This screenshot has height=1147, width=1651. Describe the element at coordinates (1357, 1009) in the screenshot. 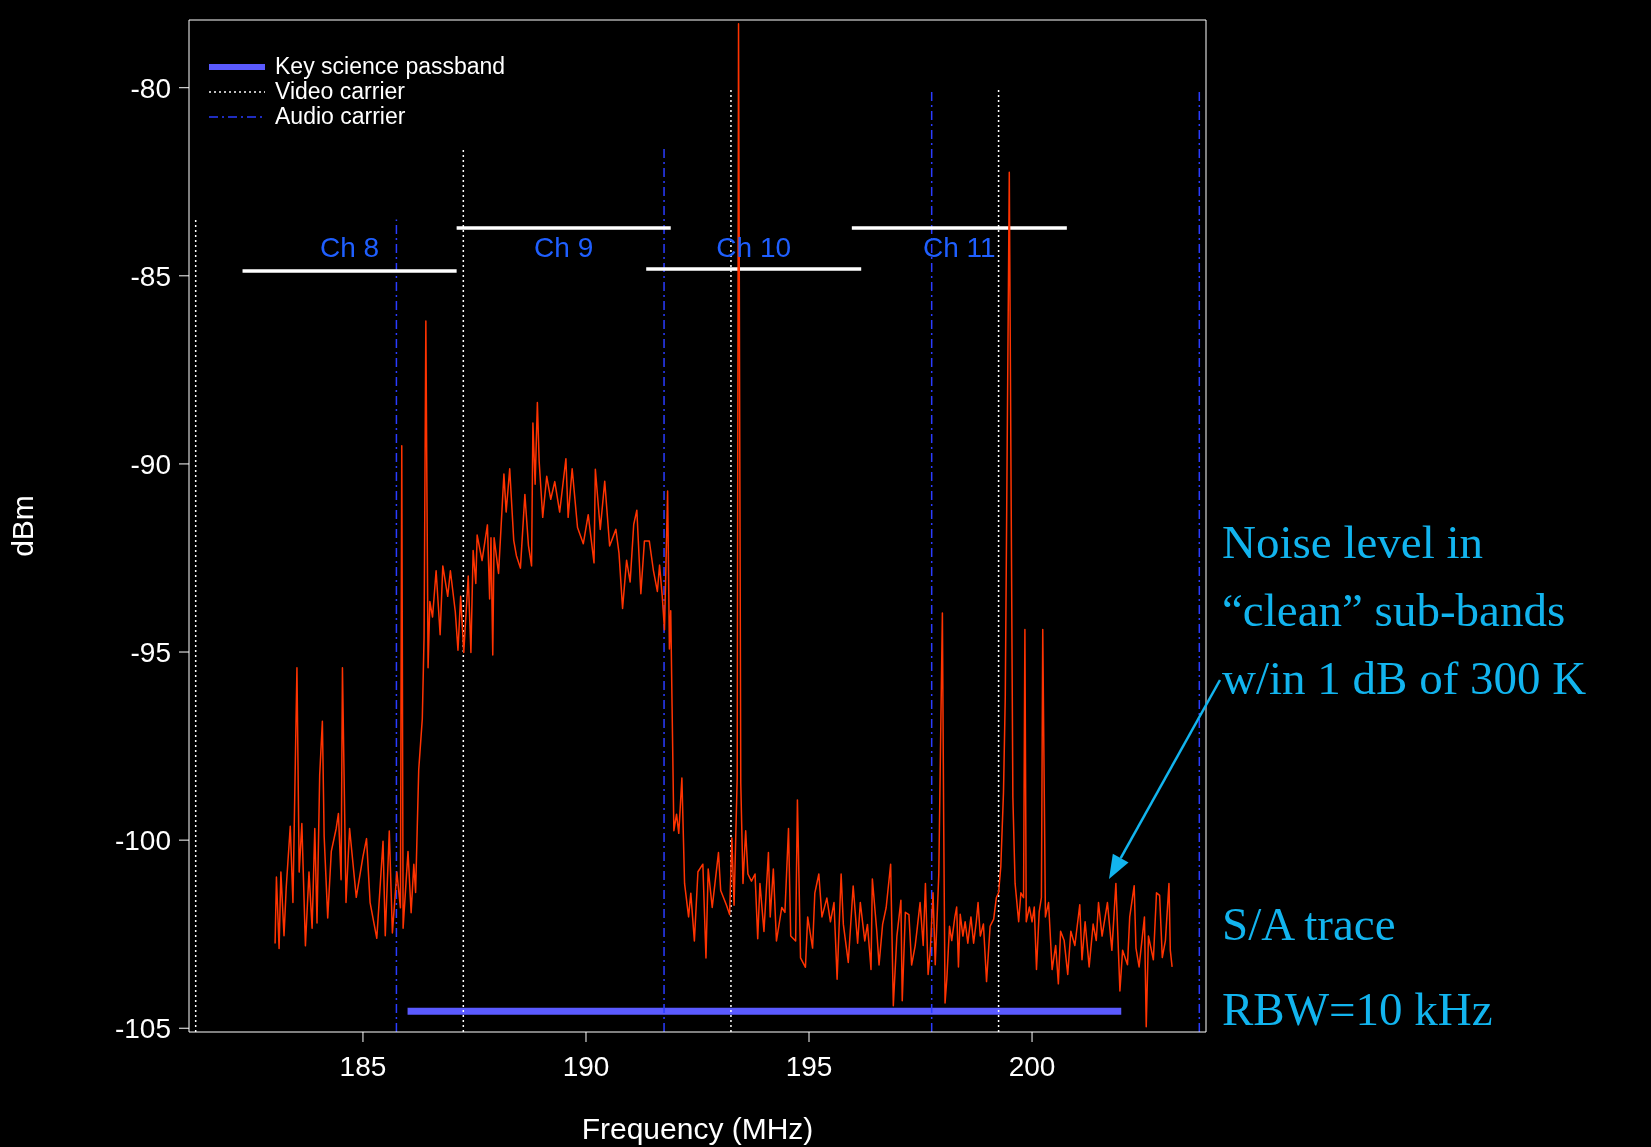

I see `text: RBW=10 kHz` at that location.